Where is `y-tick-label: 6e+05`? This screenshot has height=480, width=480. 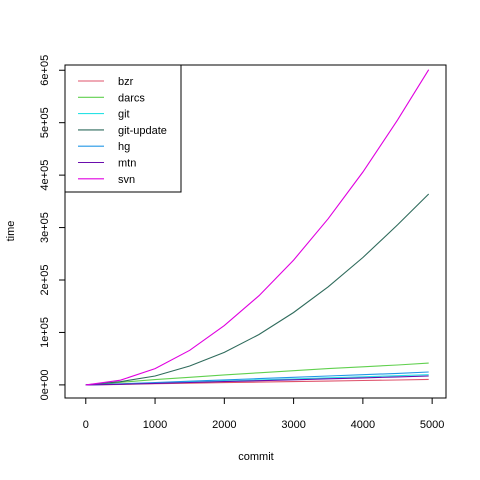
y-tick-label: 6e+05 is located at coordinates (45, 70).